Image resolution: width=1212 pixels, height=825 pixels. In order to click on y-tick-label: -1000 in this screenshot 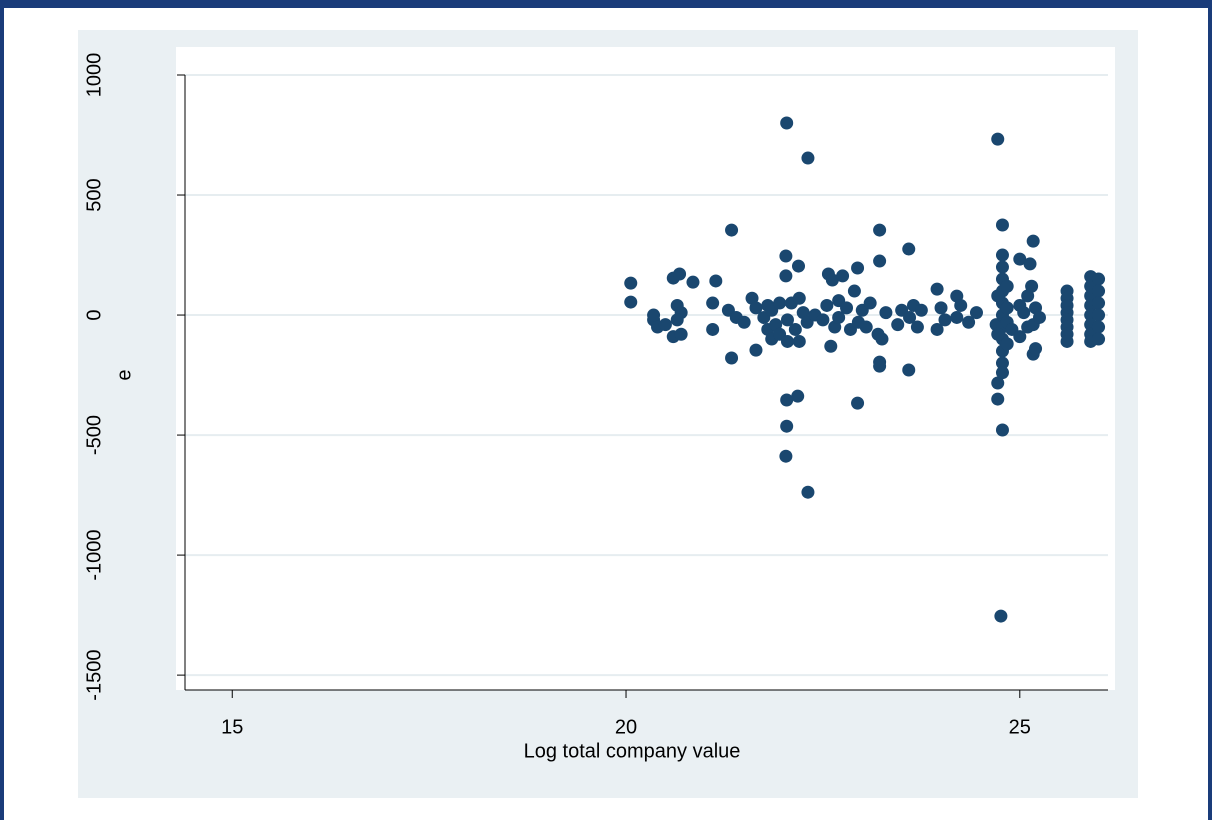, I will do `click(94, 555)`.